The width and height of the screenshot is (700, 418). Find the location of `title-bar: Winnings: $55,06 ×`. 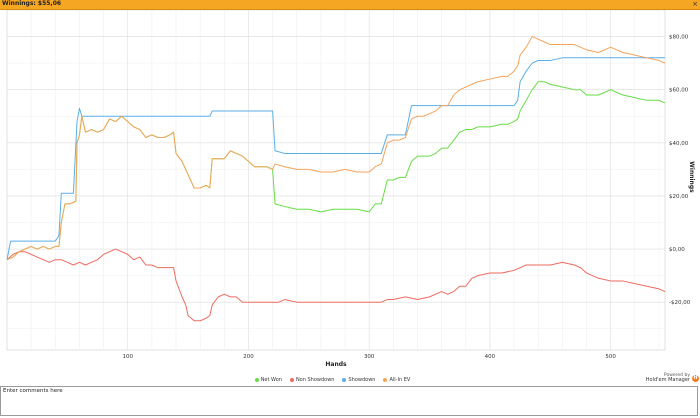

title-bar: Winnings: $55,06 × is located at coordinates (350, 5).